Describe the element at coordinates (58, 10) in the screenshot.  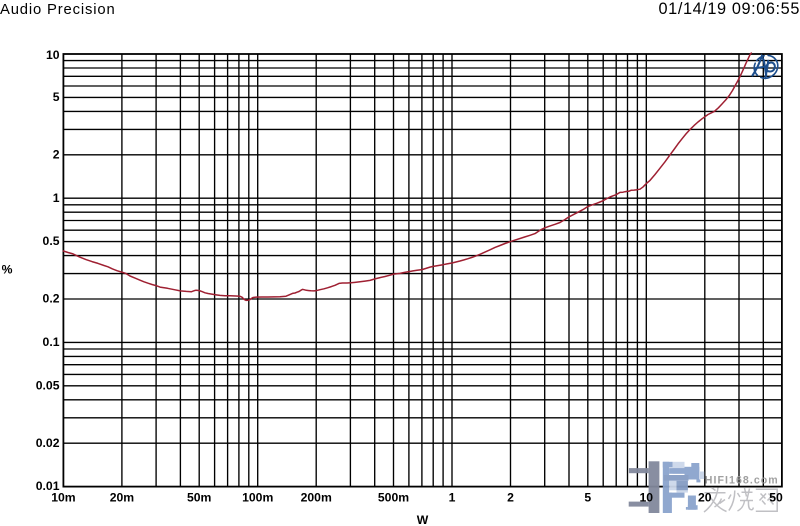
I see `svg-text: Audio Precision` at that location.